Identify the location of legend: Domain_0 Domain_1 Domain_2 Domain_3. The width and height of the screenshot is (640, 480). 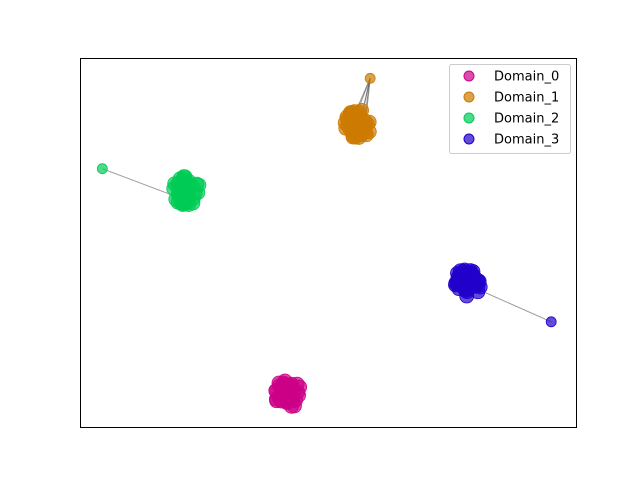
(510, 109).